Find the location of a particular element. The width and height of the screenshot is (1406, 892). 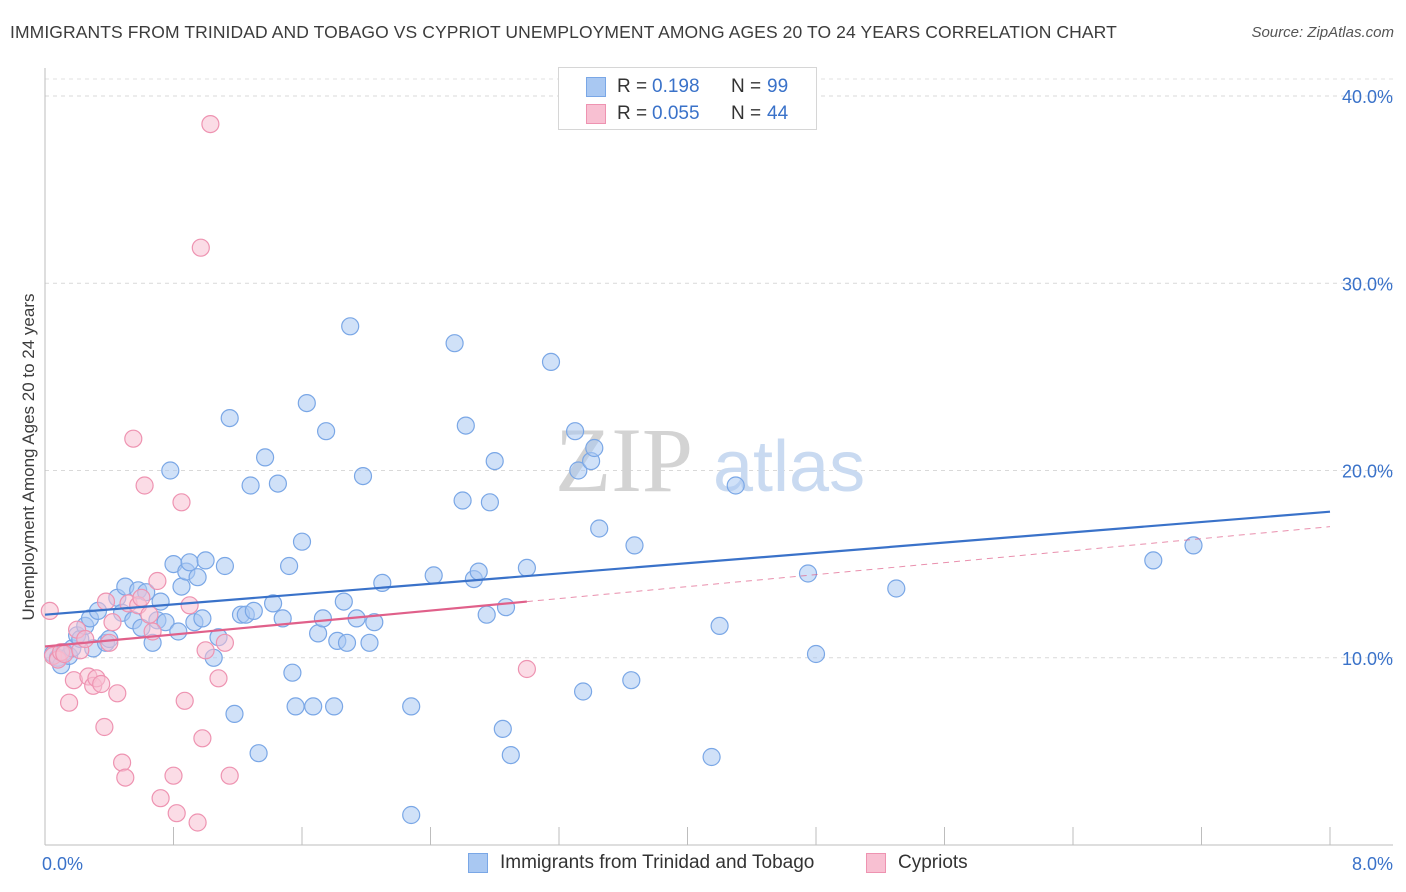

n-label: N = is located at coordinates (746, 113).